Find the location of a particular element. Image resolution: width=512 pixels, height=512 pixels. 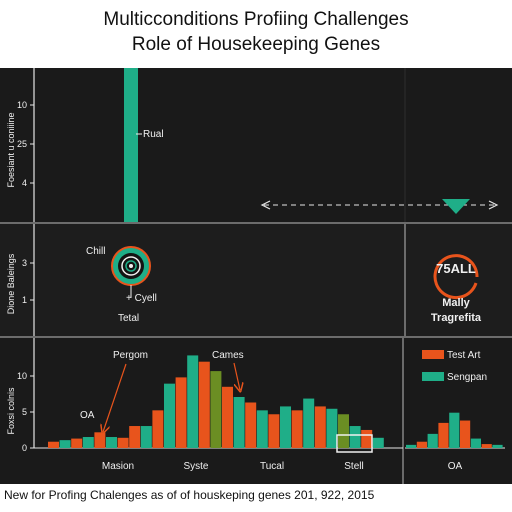

target-ring-icon is located at coordinates (131, 266).